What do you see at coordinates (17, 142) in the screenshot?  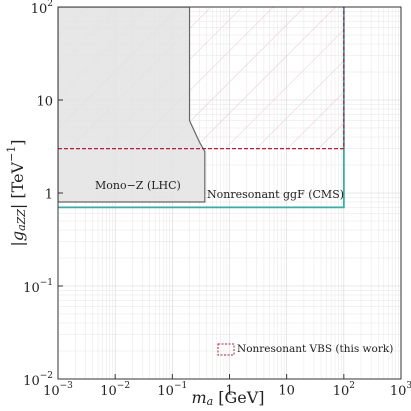 I see `y-label-suffix: ]` at bounding box center [17, 142].